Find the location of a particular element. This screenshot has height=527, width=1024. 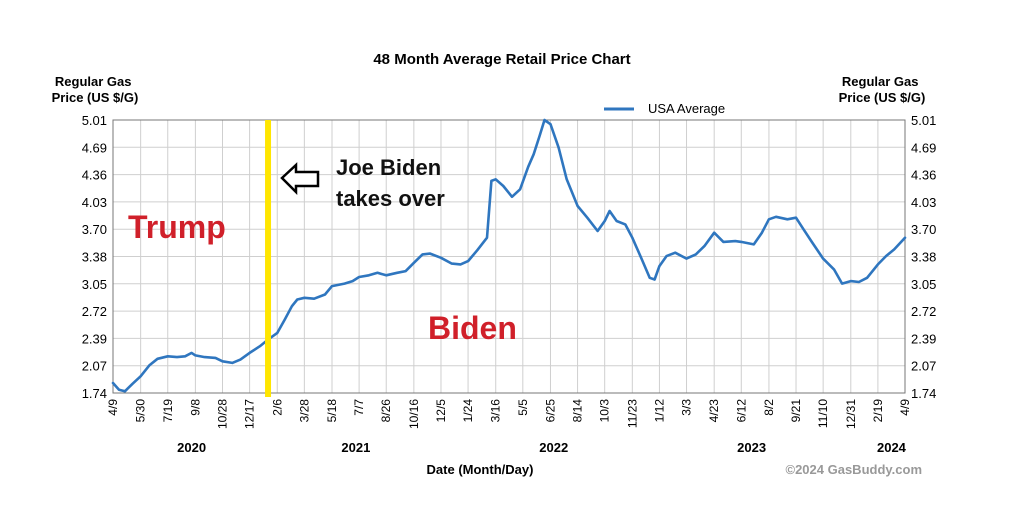

y-tick-label-right: 1.74 is located at coordinates (923, 393).